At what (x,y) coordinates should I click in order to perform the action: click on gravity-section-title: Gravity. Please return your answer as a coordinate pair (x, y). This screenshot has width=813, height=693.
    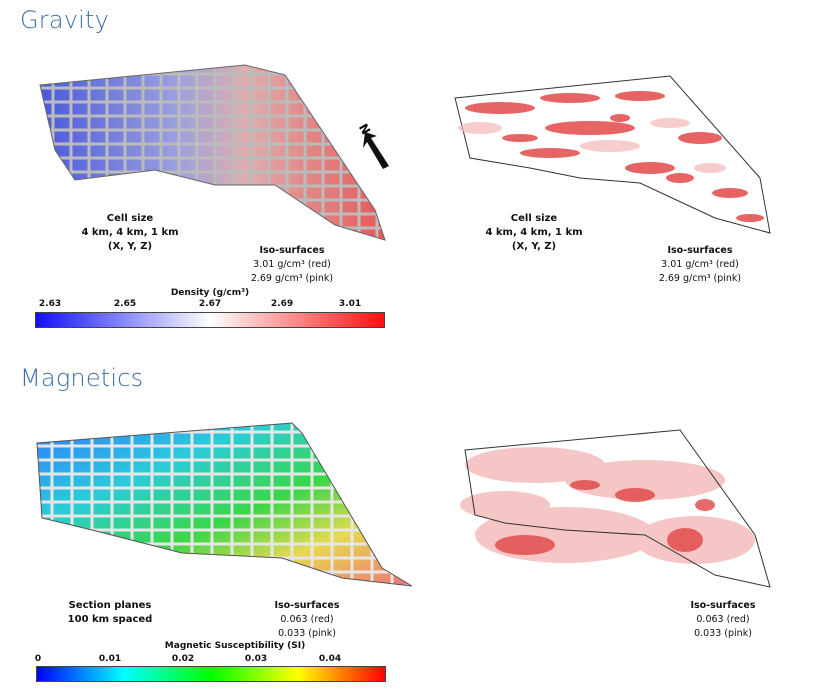
    Looking at the image, I should click on (65, 20).